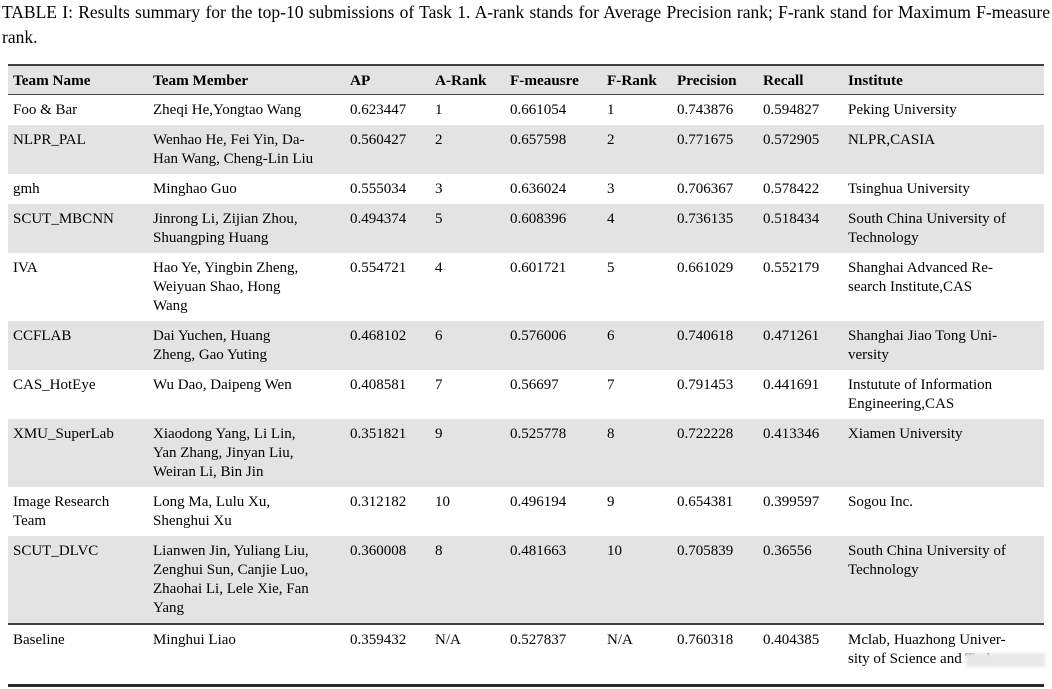  Describe the element at coordinates (553, 453) in the screenshot. I see `f-measure-cell: 0.525778` at that location.